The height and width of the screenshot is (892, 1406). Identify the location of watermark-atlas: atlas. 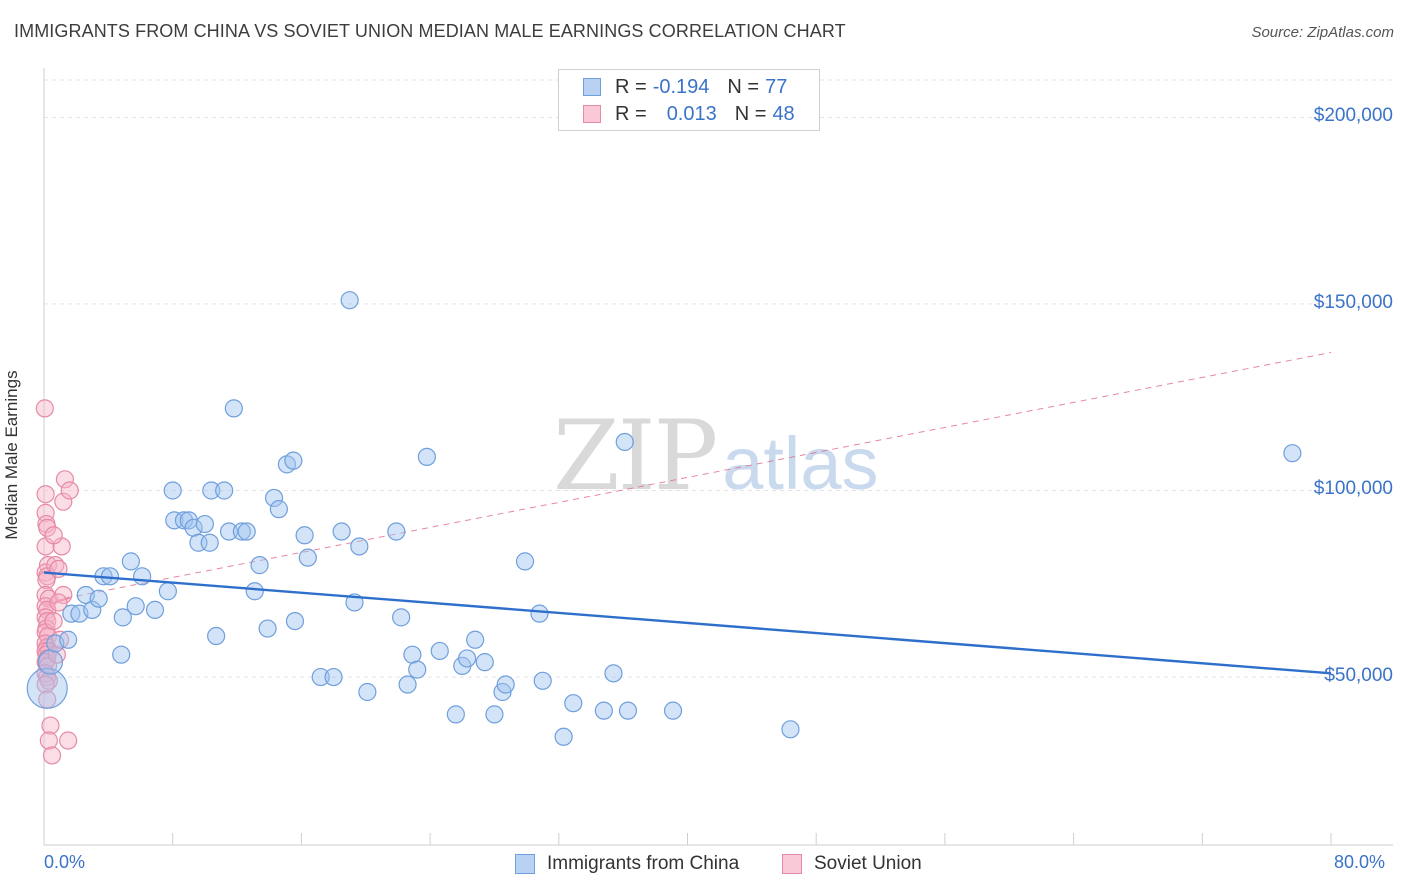
(800, 463).